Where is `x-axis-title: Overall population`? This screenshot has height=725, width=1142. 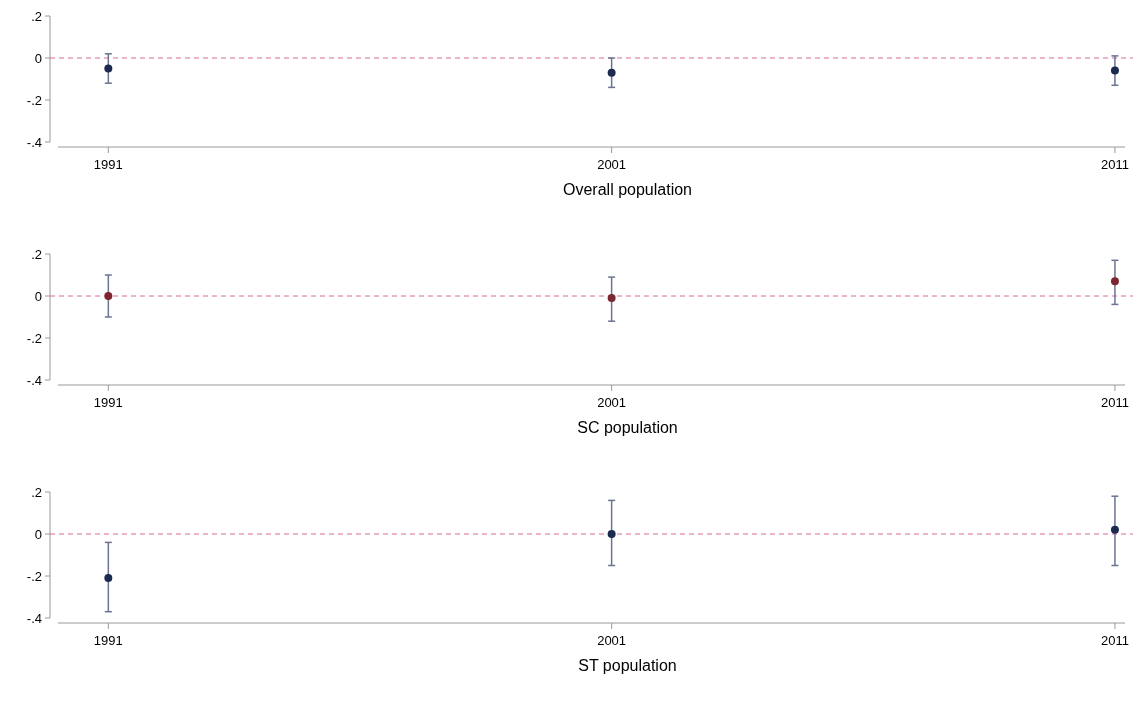 x-axis-title: Overall population is located at coordinates (627, 189).